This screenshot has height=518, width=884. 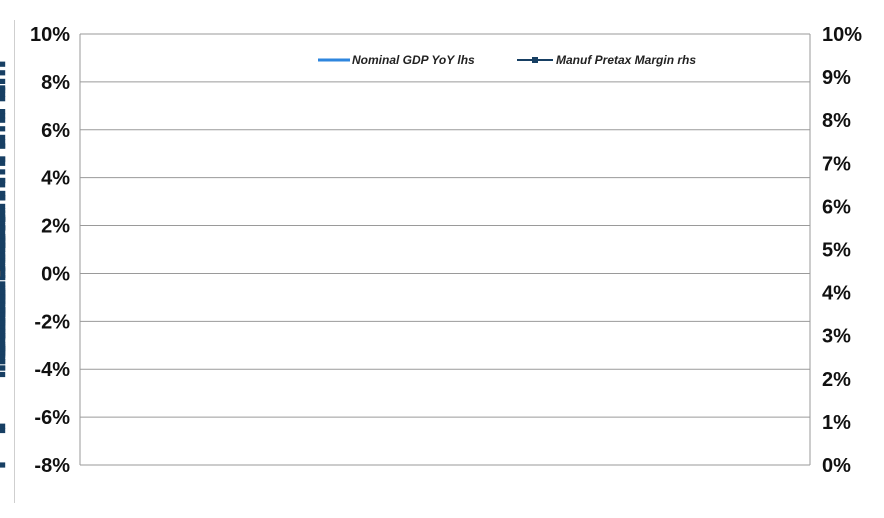 I want to click on legend-label-manuf-margin: Manuf Pretax Margin rhs, so click(x=626, y=60).